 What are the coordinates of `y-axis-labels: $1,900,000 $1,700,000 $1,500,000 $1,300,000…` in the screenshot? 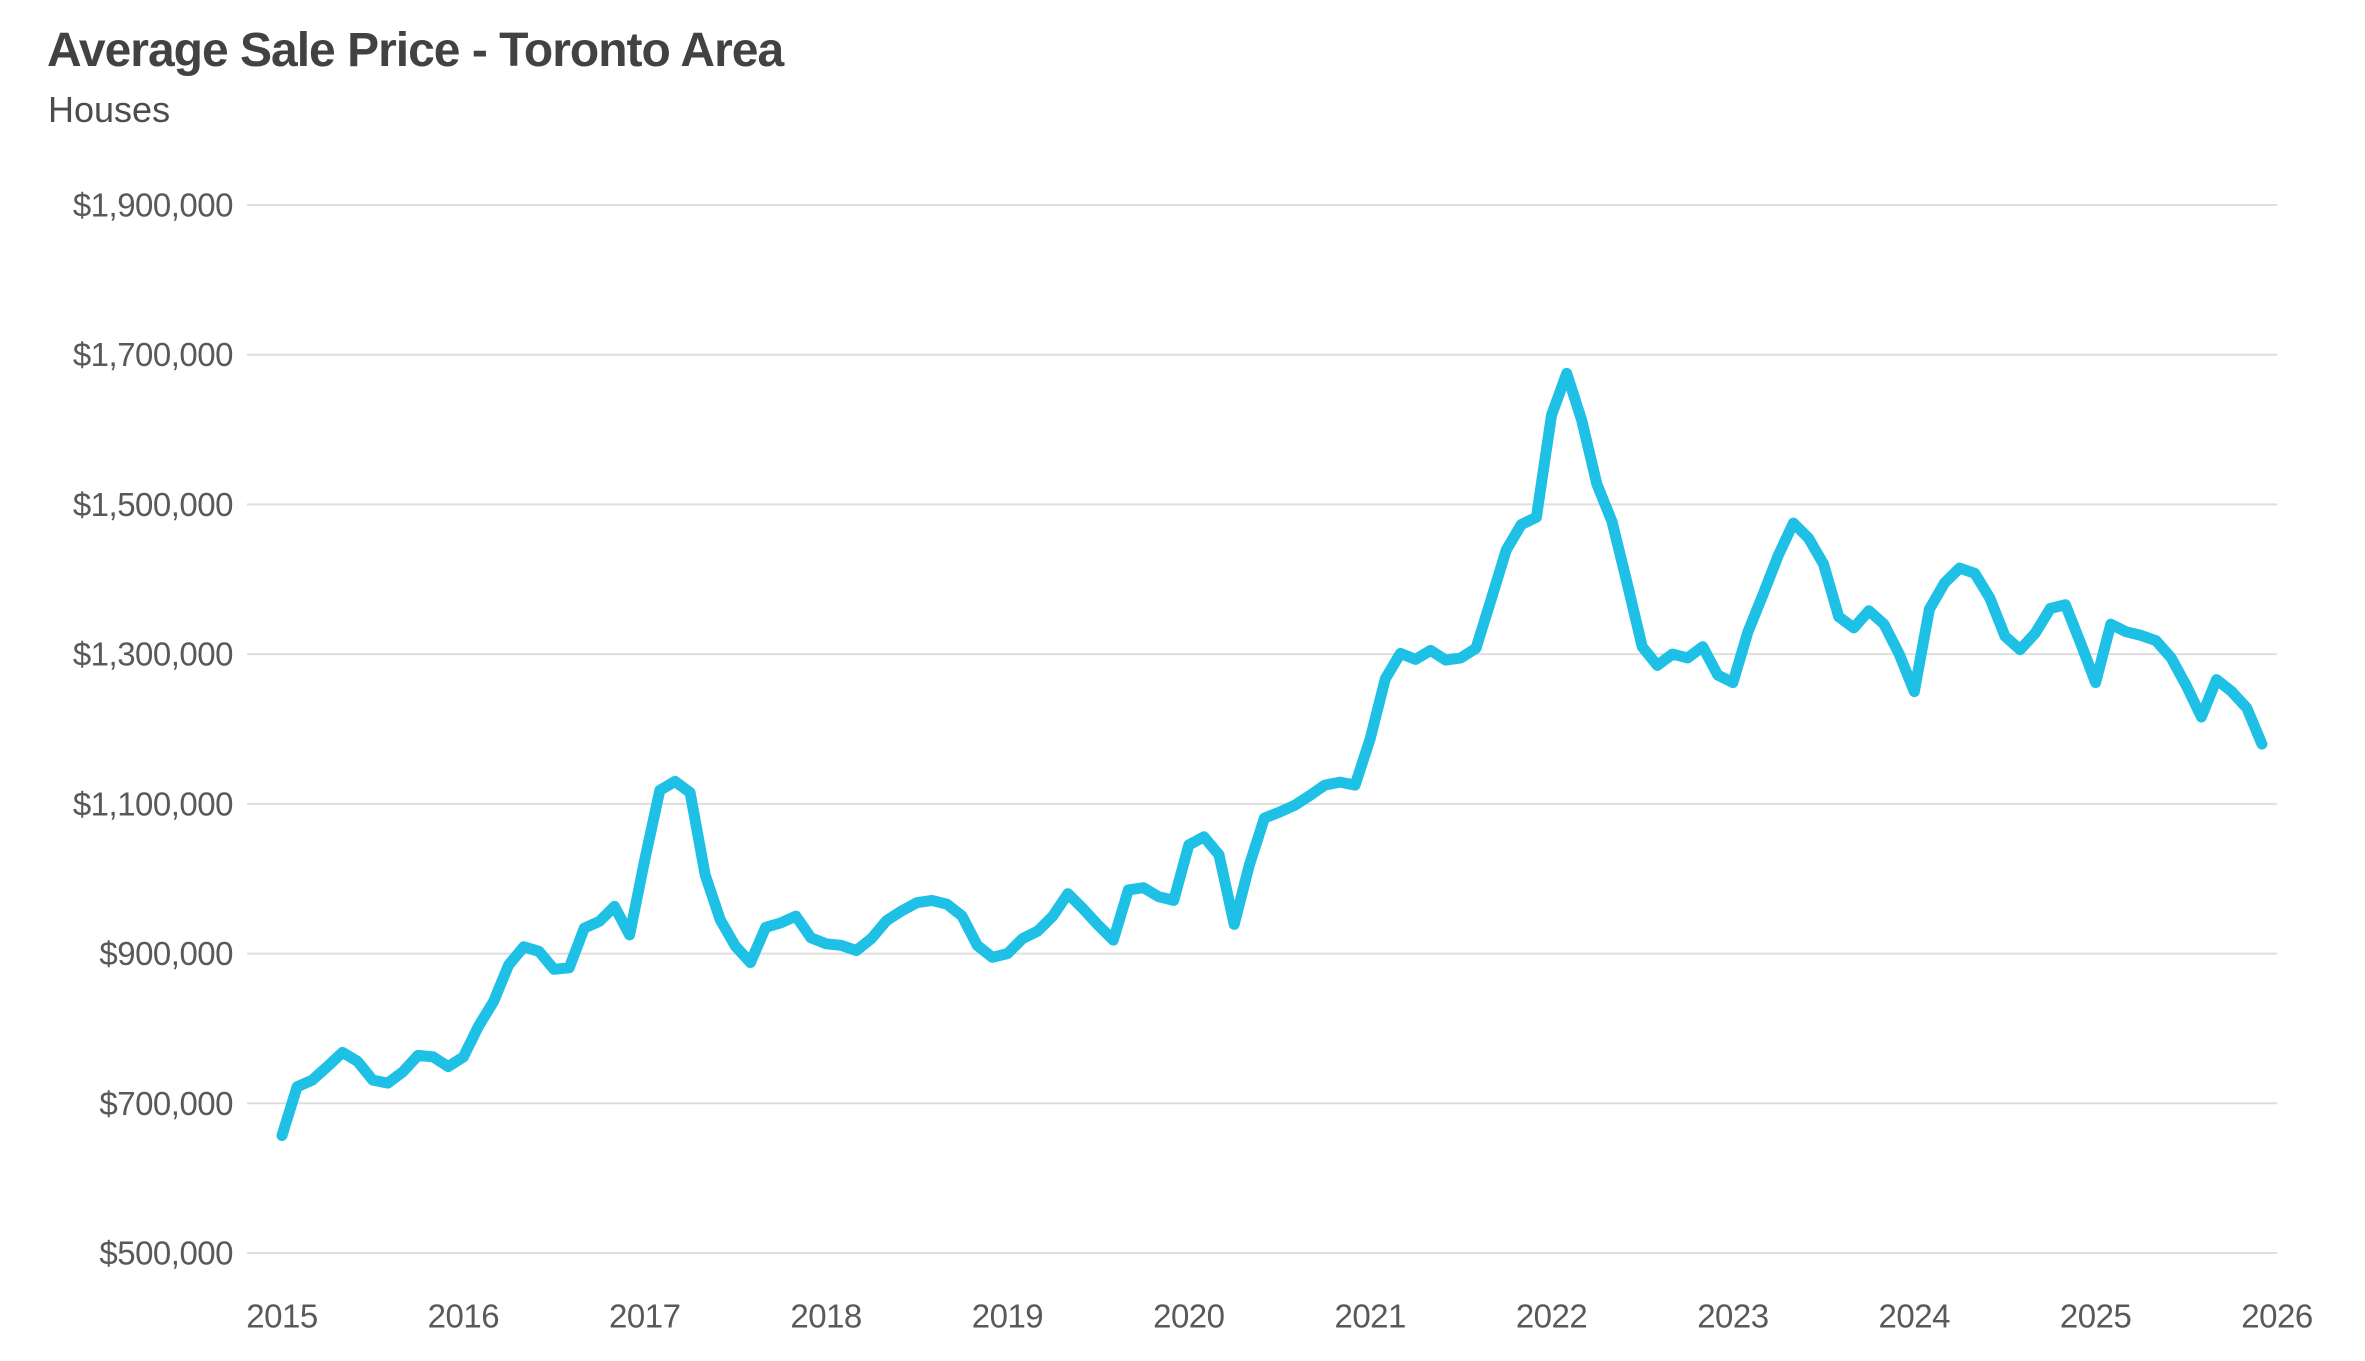 It's located at (153, 729).